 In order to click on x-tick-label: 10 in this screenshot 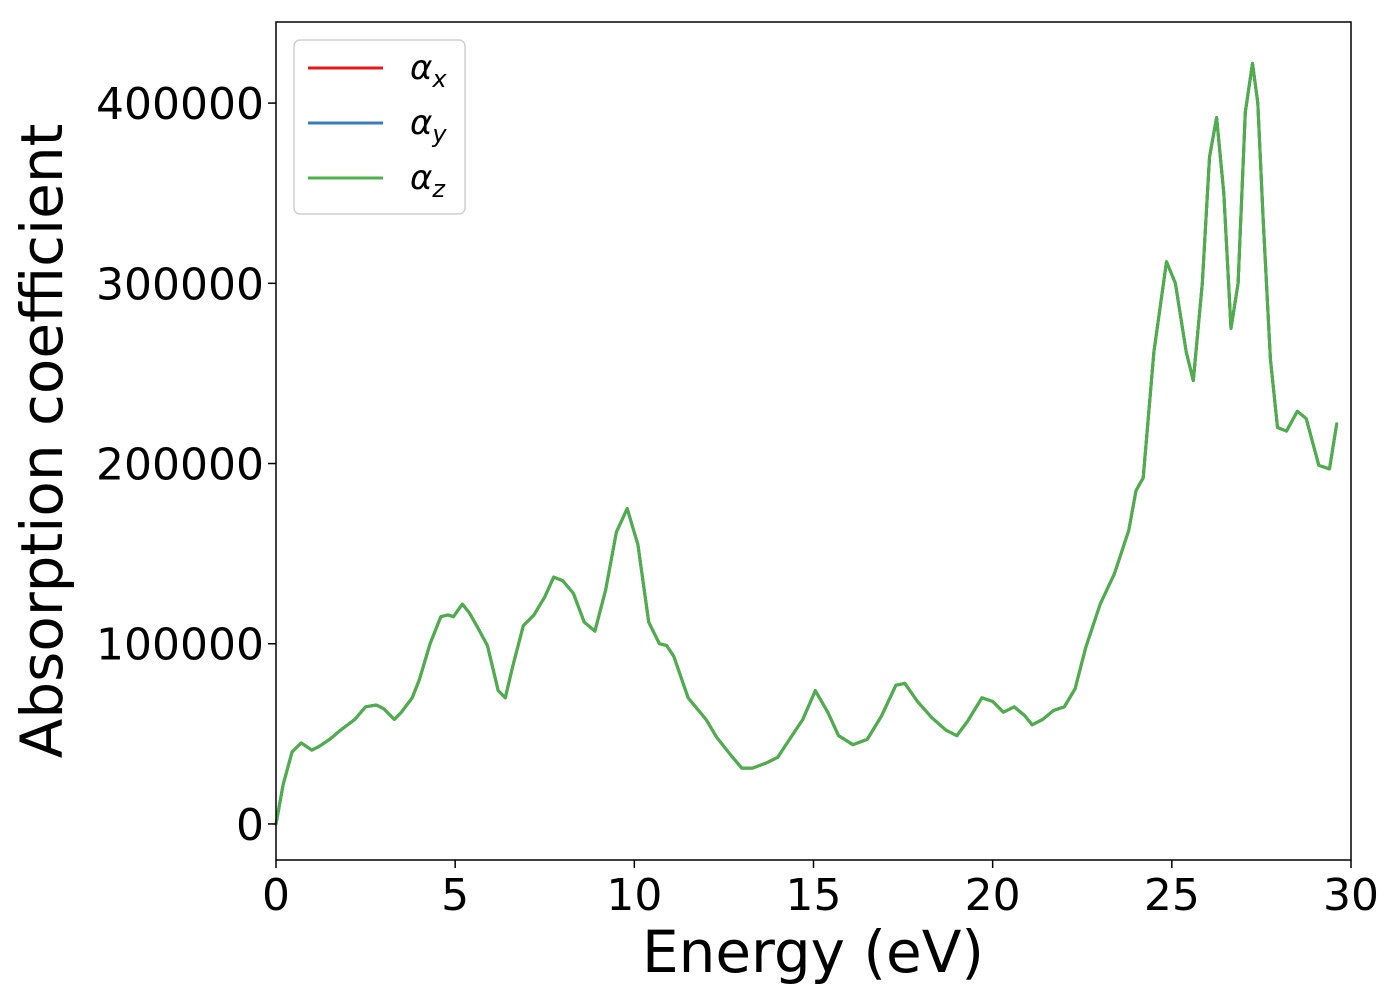, I will do `click(634, 895)`.